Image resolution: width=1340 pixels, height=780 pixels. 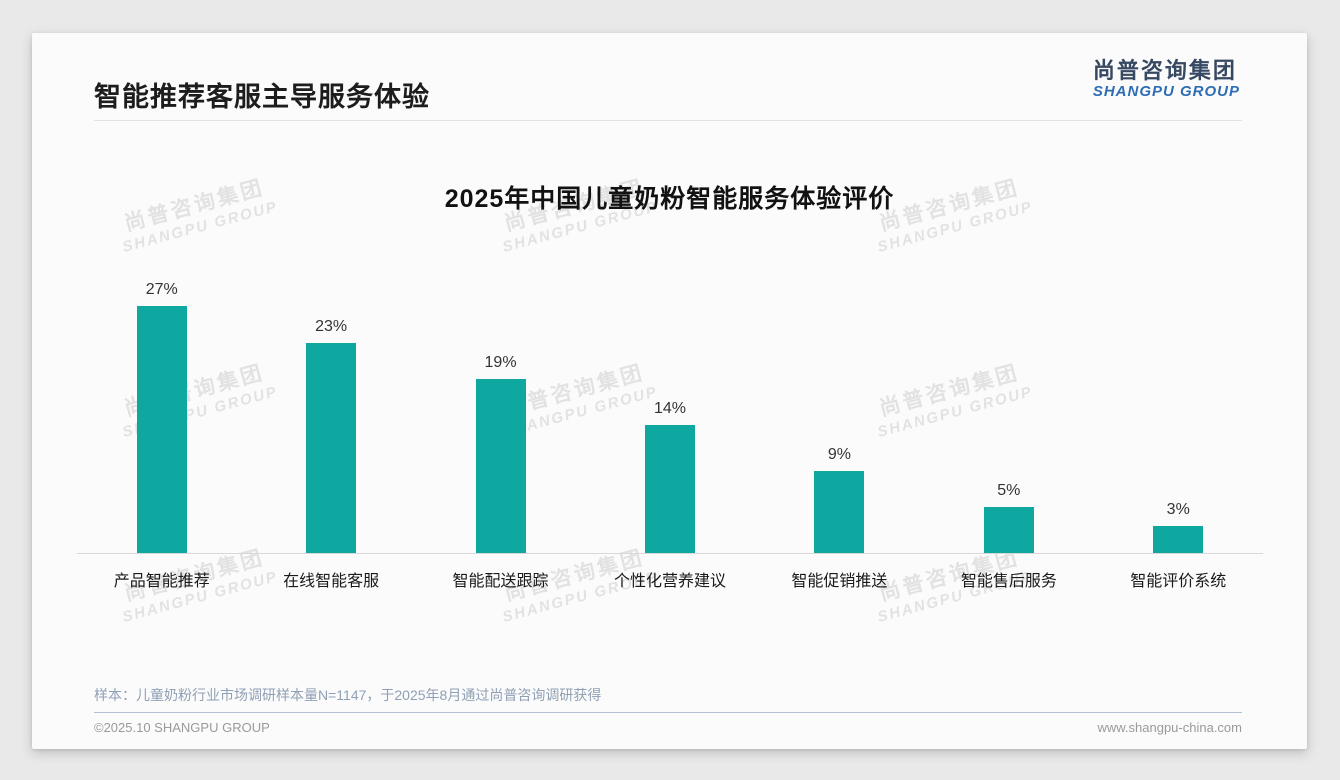 I want to click on x-axis-category-label: 产品智能推荐, so click(x=161, y=581).